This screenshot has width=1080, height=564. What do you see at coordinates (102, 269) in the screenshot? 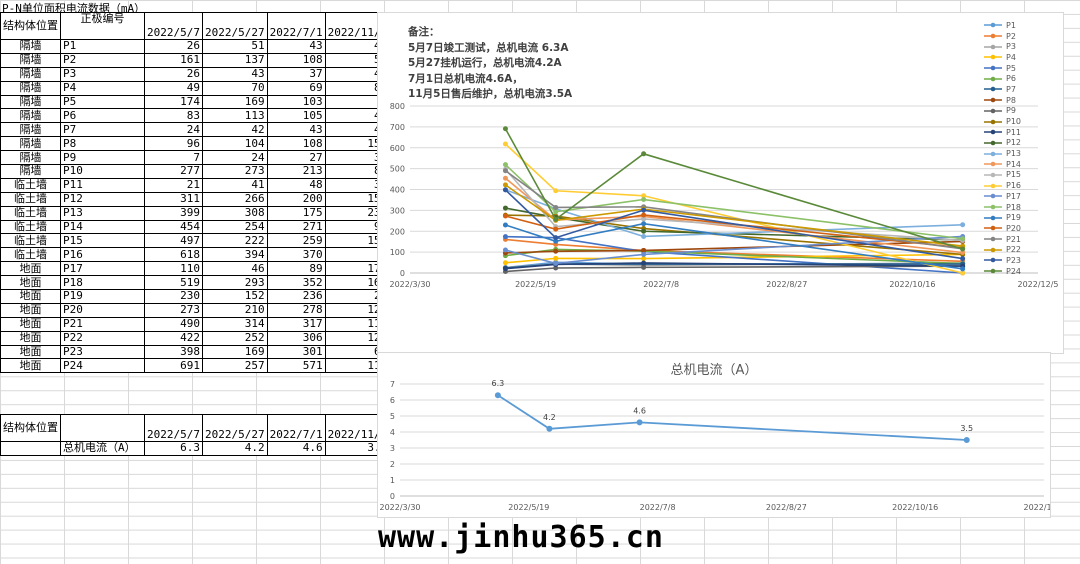
I see `cell-anode-id: P17` at bounding box center [102, 269].